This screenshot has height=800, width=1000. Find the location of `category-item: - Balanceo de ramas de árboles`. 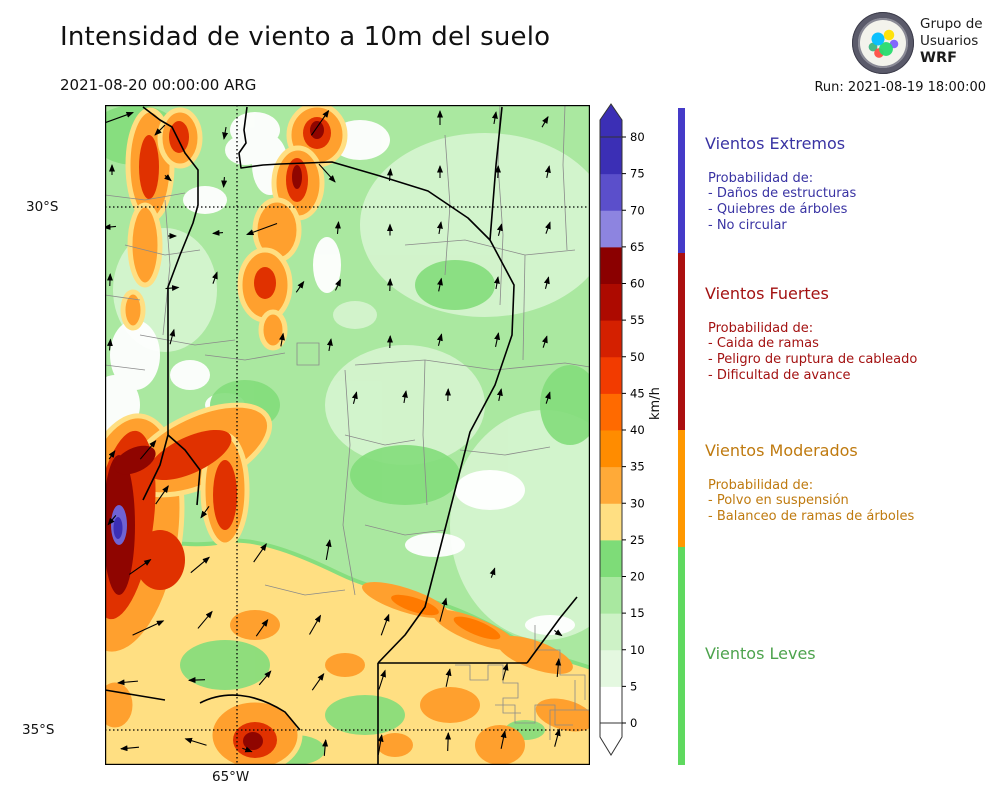

category-item: - Balanceo de ramas de árboles is located at coordinates (811, 516).